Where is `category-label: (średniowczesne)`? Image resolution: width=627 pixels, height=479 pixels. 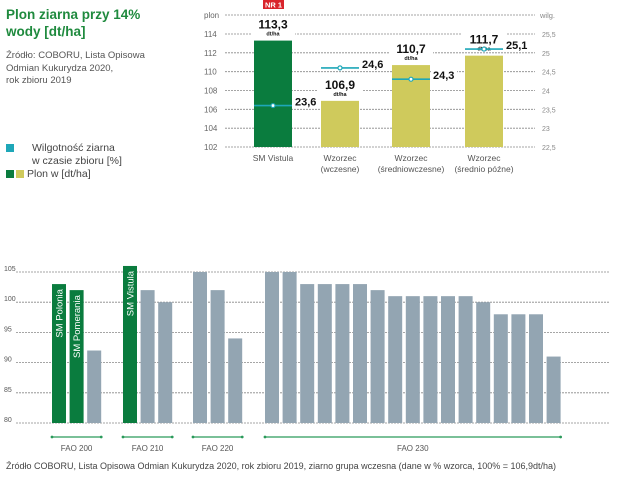 category-label: (średniowczesne) is located at coordinates (411, 169).